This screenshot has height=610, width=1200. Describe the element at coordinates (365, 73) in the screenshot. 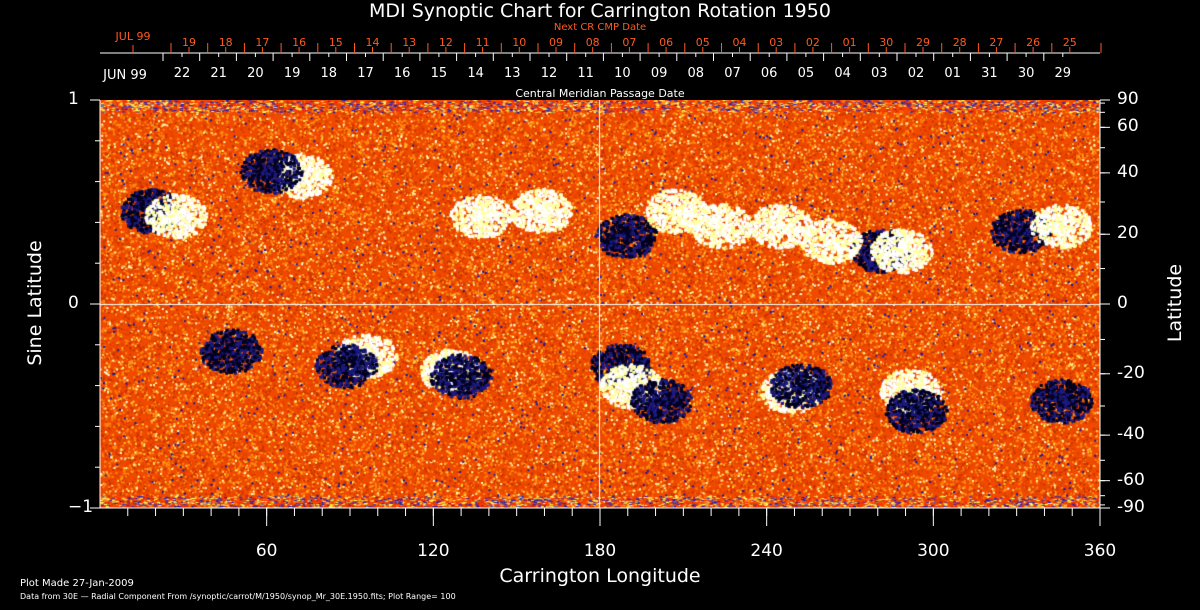

I see `cmp-date-label: 17` at that location.